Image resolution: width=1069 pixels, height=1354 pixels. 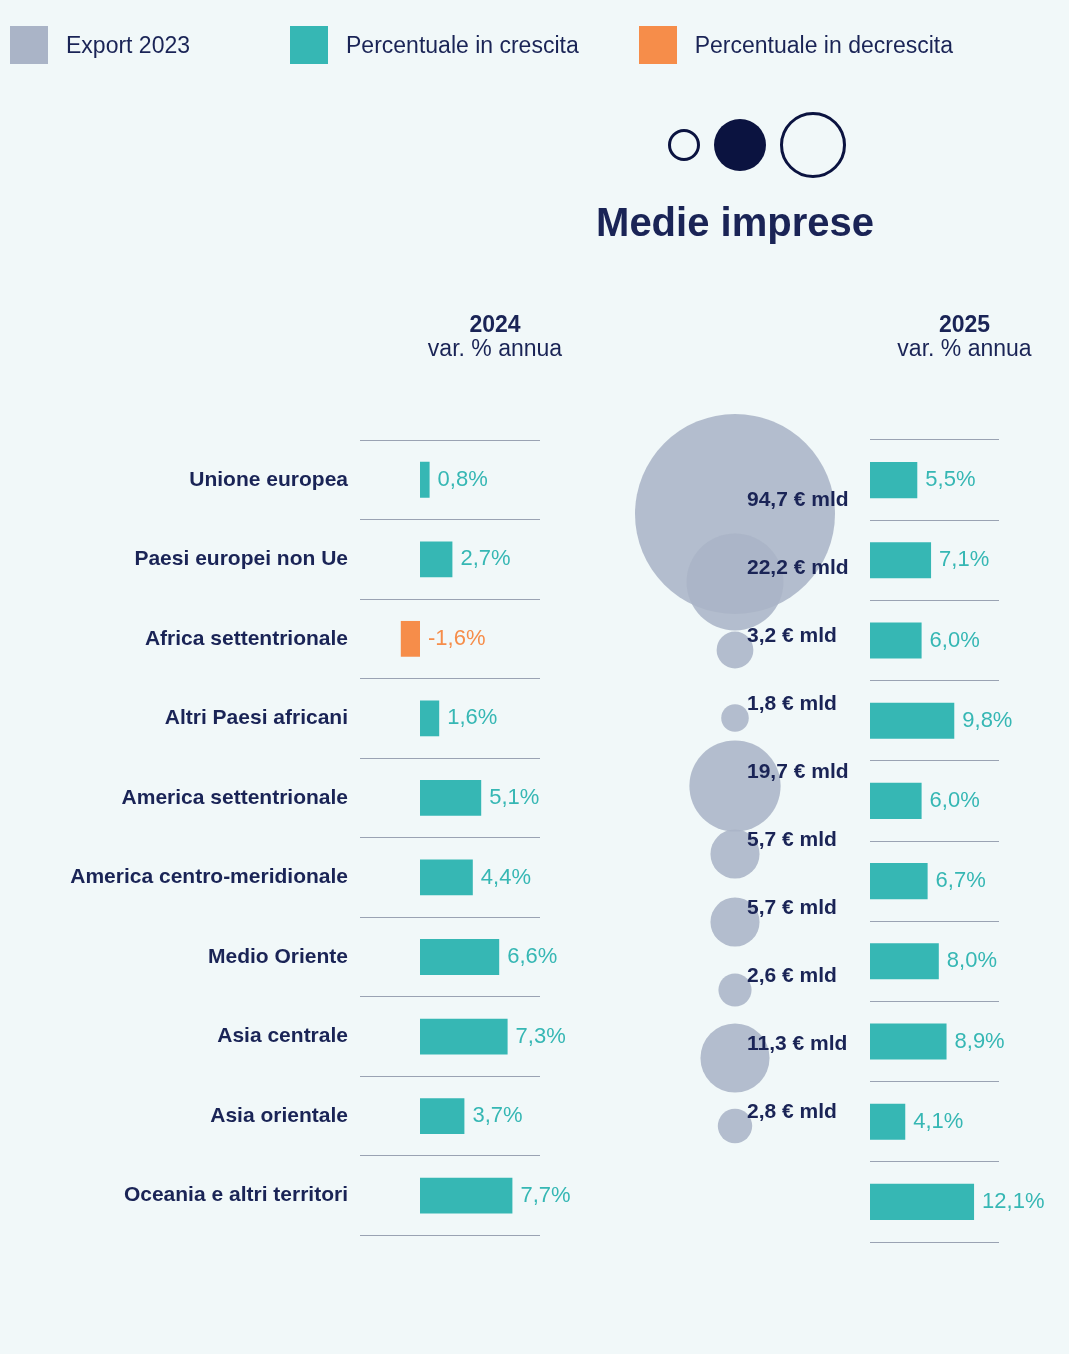 What do you see at coordinates (950, 479) in the screenshot?
I see `data-label: 5,5%` at bounding box center [950, 479].